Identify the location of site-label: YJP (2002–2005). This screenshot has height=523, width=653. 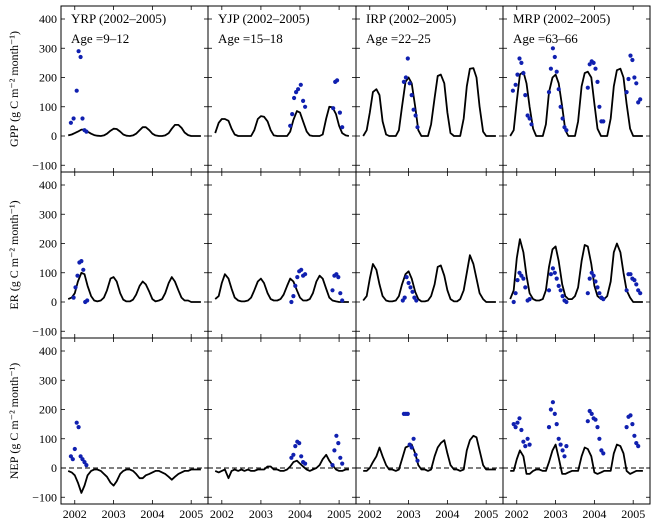
(264, 18).